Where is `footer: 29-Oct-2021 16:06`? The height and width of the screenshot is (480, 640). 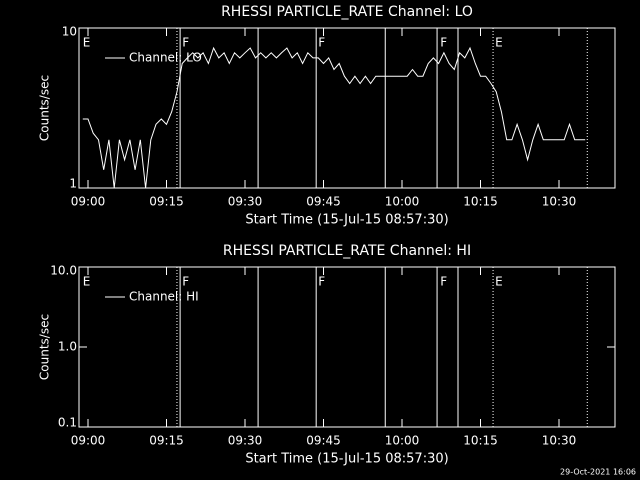 footer: 29-Oct-2021 16:06 is located at coordinates (598, 472).